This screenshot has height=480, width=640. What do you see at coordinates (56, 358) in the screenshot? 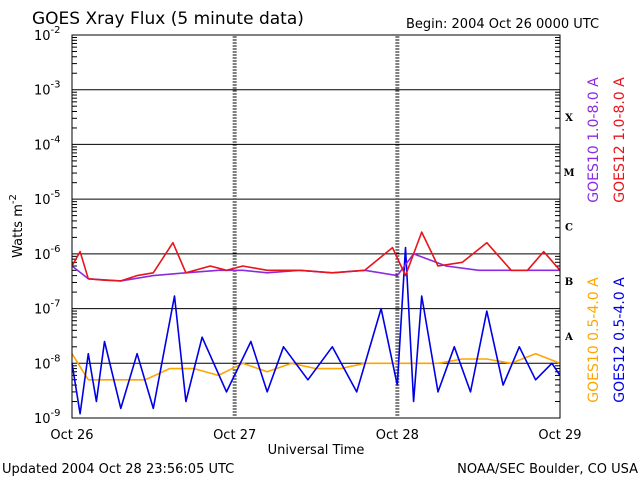
I see `y-tick-exp: -8` at bounding box center [56, 358].